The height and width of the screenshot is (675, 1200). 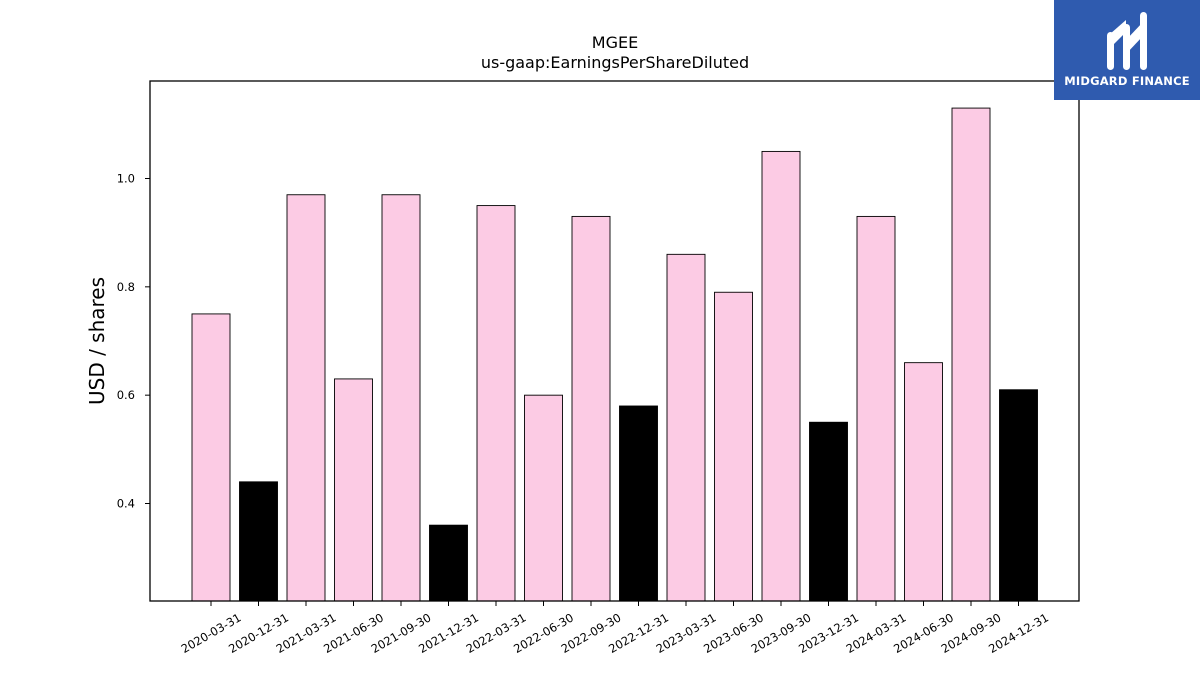 I want to click on chart-subtitle: us-gaap:EarningsPerShareDiluted, so click(x=615, y=62).